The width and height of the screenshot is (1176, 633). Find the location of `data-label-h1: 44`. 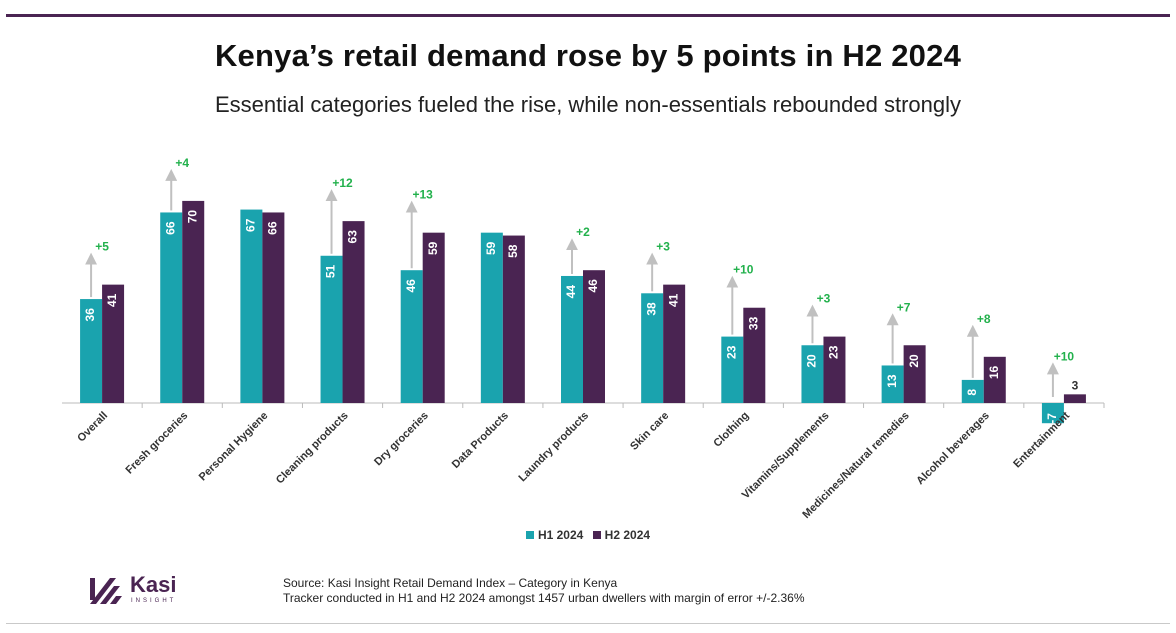

data-label-h1: 44 is located at coordinates (571, 292).